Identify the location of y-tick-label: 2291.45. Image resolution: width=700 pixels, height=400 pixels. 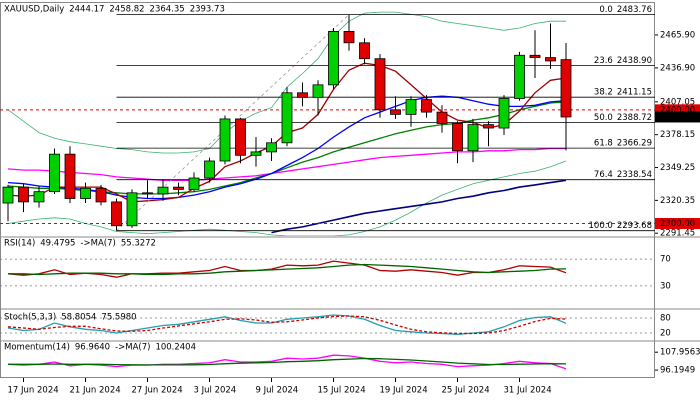
(677, 234).